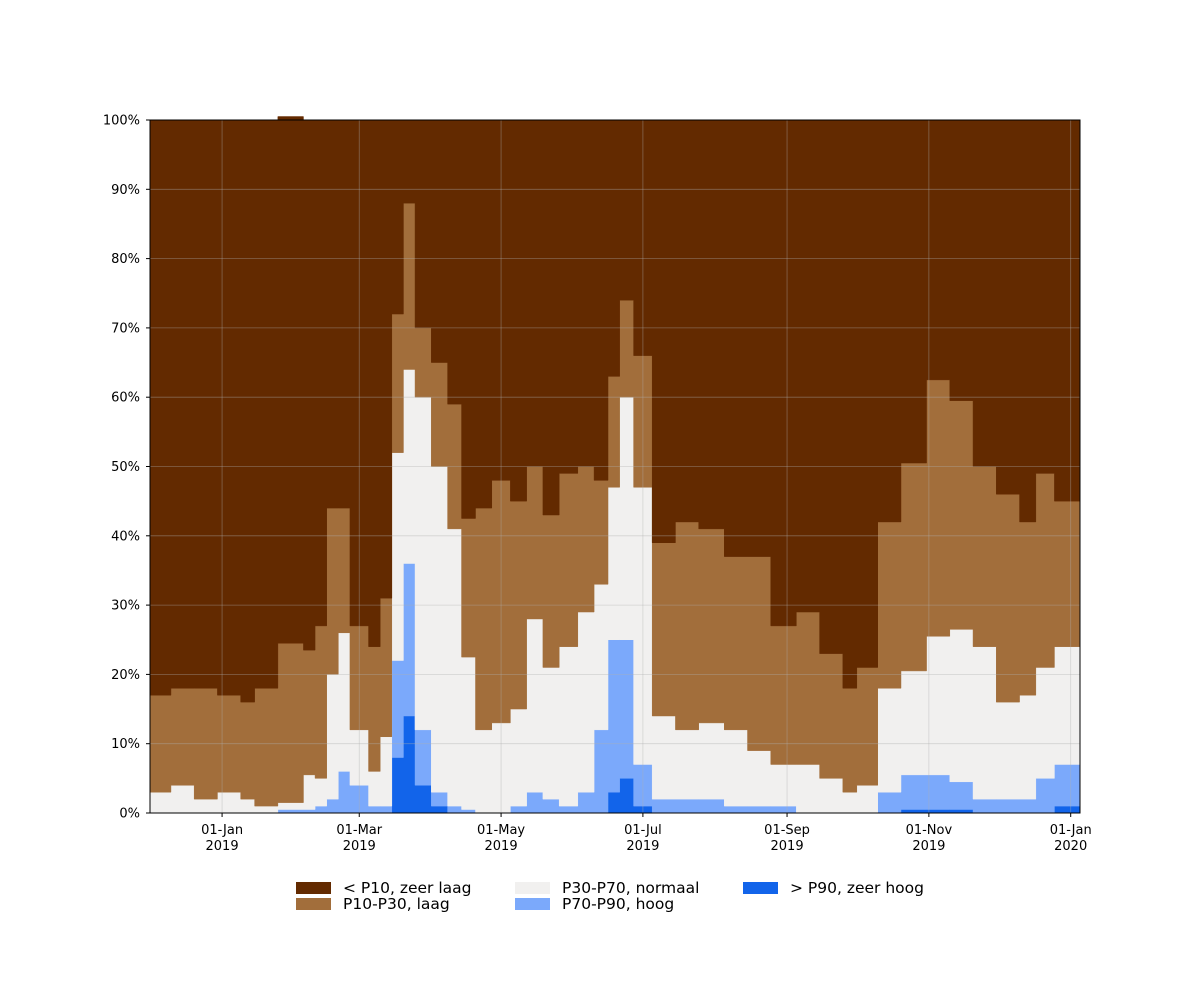 This screenshot has height=1000, width=1200. Describe the element at coordinates (359, 830) in the screenshot. I see `x-tick-label-month: 01-Mar` at that location.